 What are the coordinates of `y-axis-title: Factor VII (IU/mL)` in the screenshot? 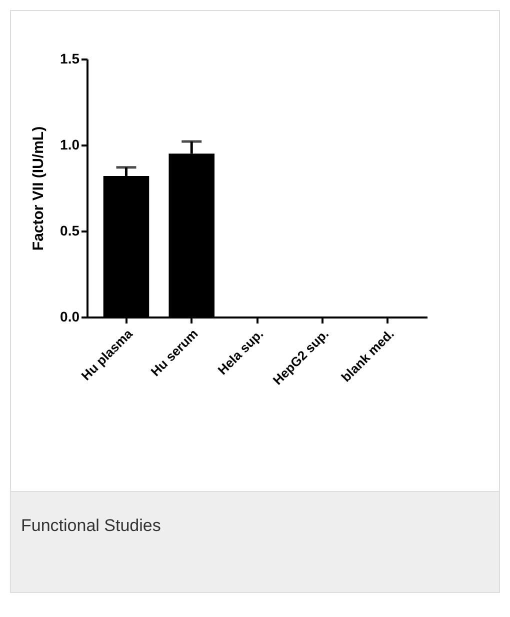 It's located at (39, 188).